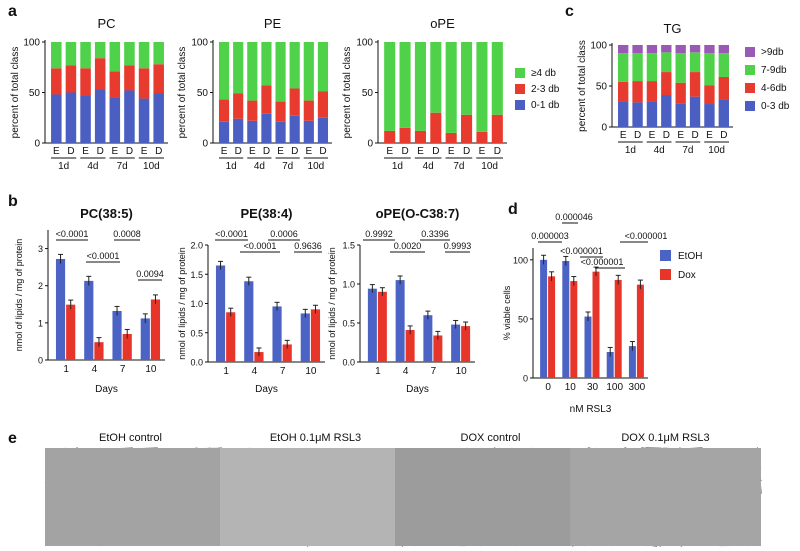  What do you see at coordinates (520, 260) in the screenshot?
I see `gy-tick-label-7-2: 100` at bounding box center [520, 260].